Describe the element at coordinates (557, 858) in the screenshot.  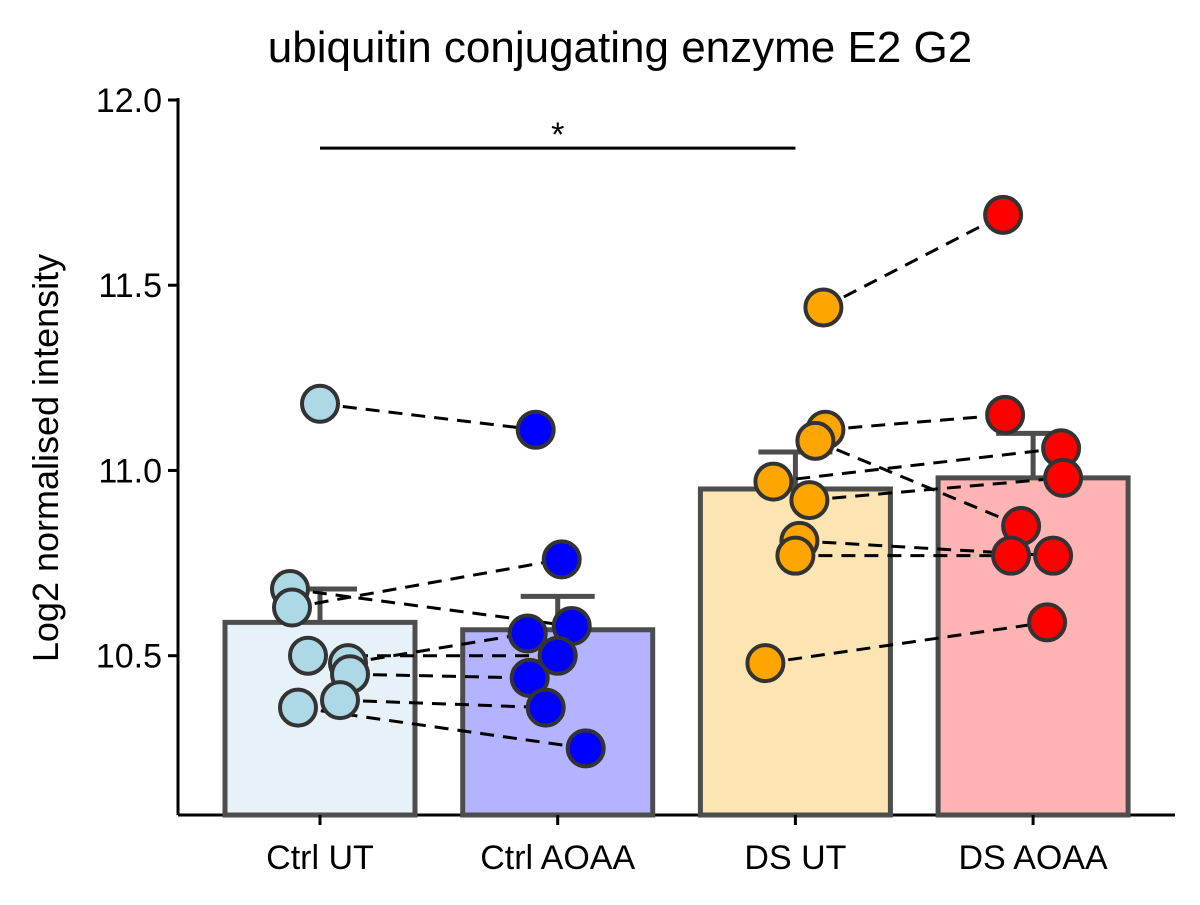
I see `x-tick-label: Ctrl AOAA` at that location.